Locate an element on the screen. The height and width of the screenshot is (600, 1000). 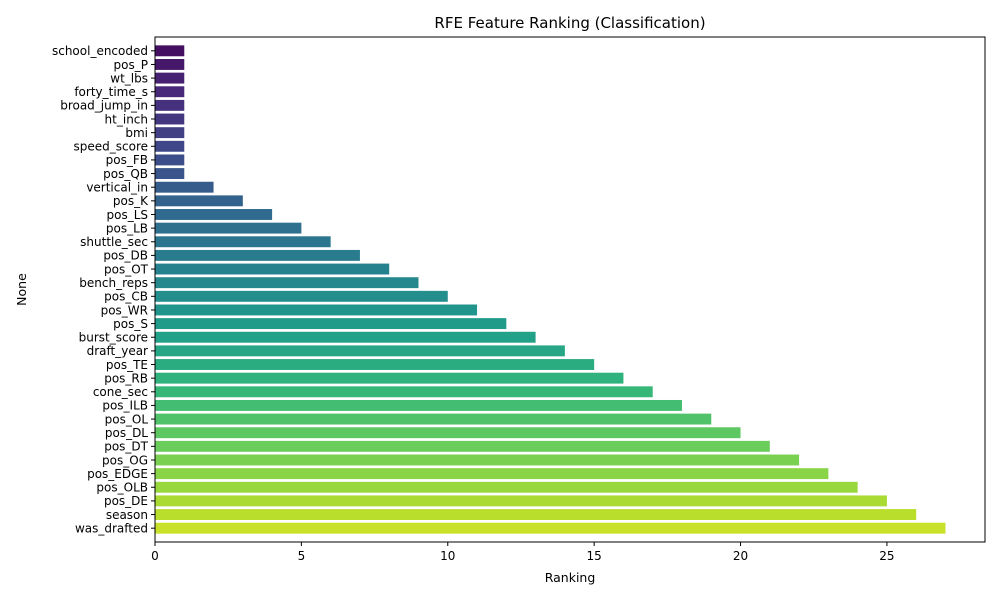
bar-speed_score is located at coordinates (170, 146).